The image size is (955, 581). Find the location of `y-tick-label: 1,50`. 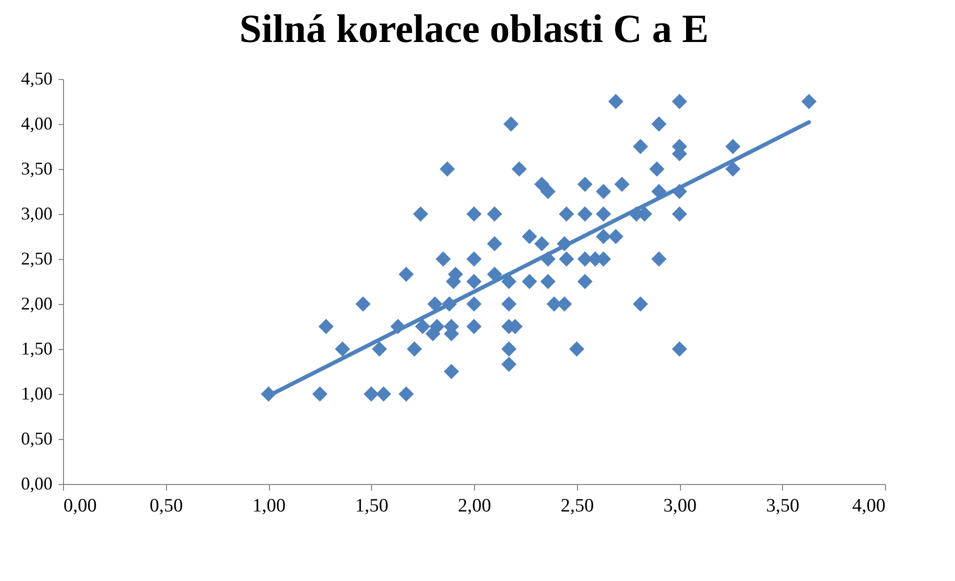

y-tick-label: 1,50 is located at coordinates (36, 348).